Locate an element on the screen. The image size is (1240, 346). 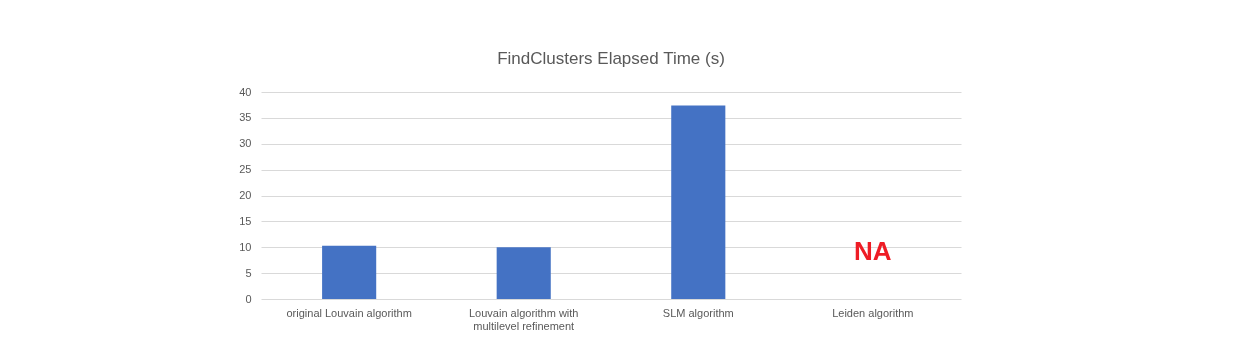
y-tick-label: 20 is located at coordinates (245, 195).